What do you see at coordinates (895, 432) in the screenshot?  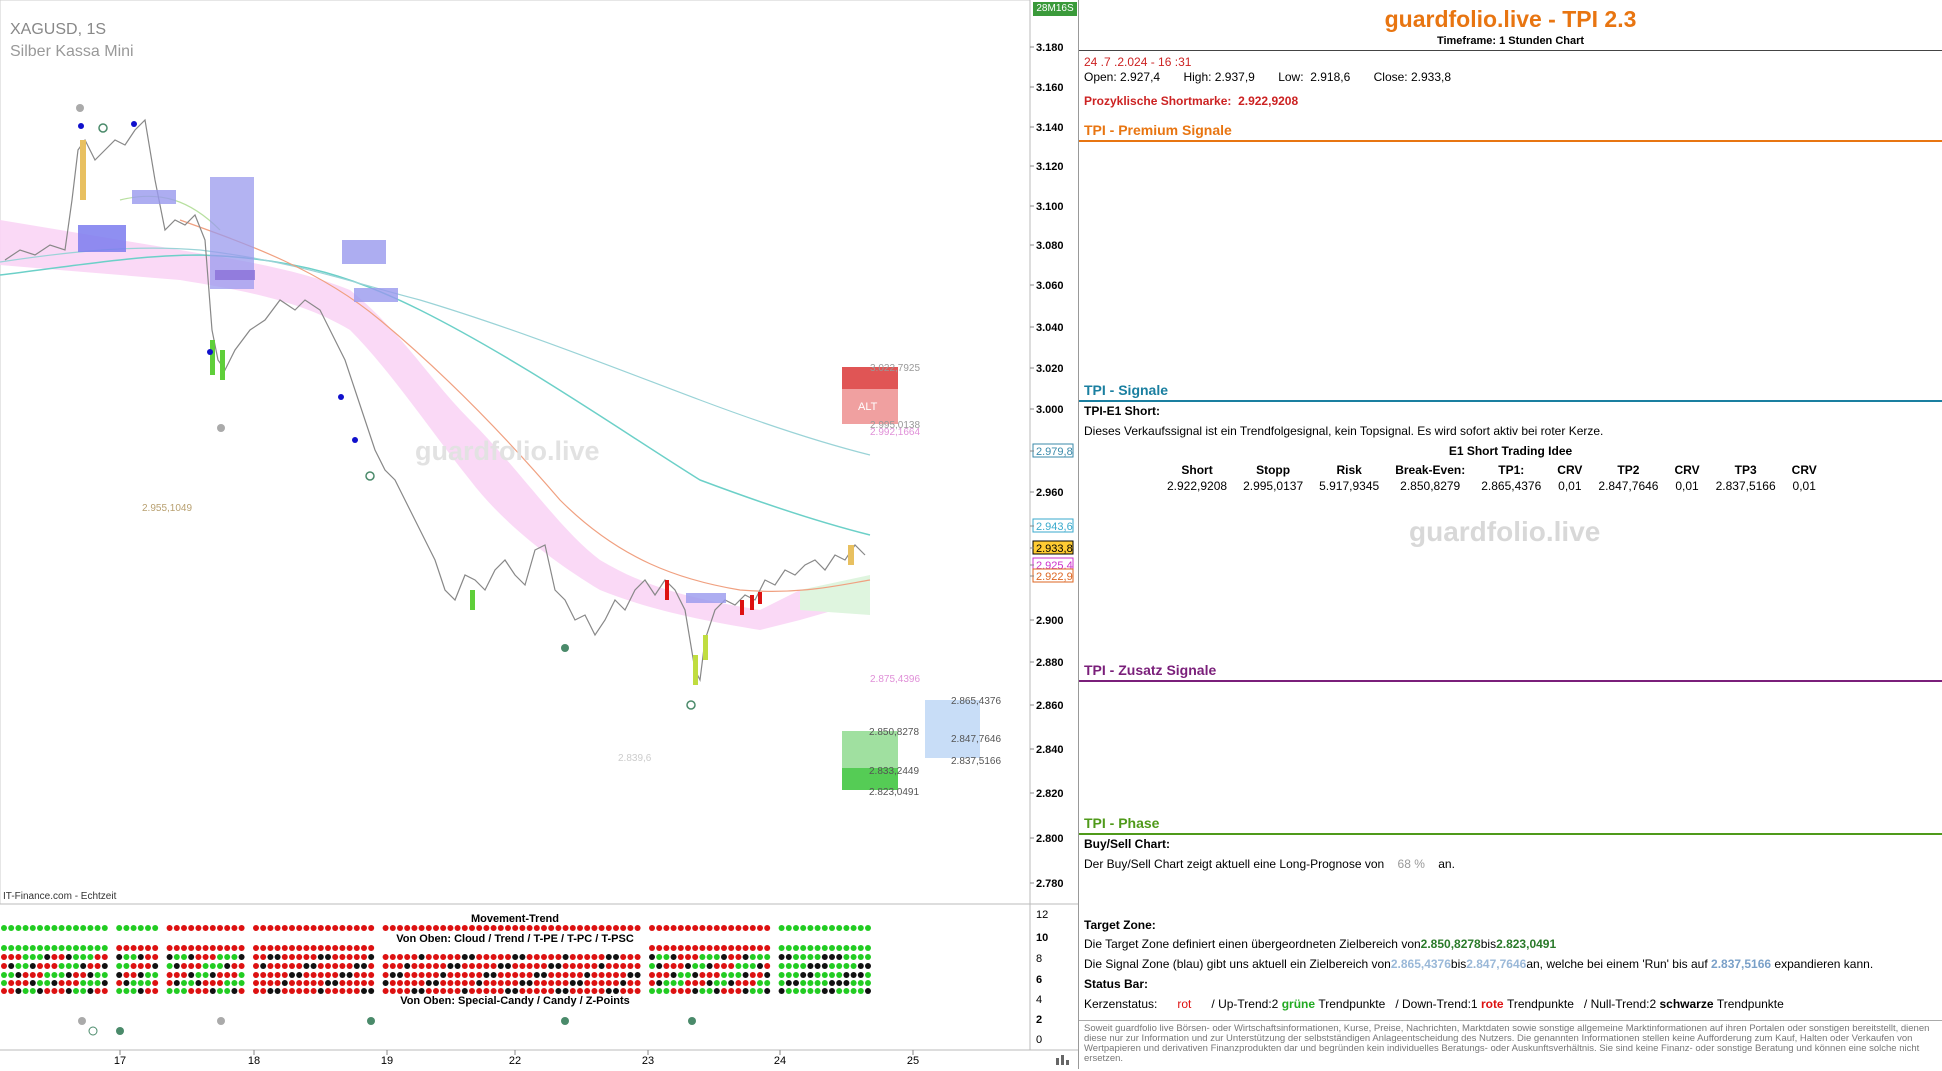 I see `level-label: 2.992,1664` at bounding box center [895, 432].